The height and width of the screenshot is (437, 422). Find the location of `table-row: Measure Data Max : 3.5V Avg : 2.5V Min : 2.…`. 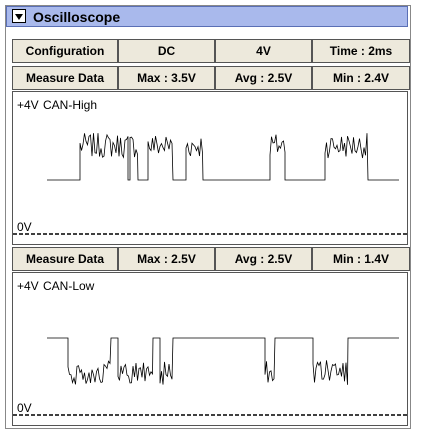

table-row: Measure Data Max : 3.5V Avg : 2.5V Min : 2.… is located at coordinates (211, 78).